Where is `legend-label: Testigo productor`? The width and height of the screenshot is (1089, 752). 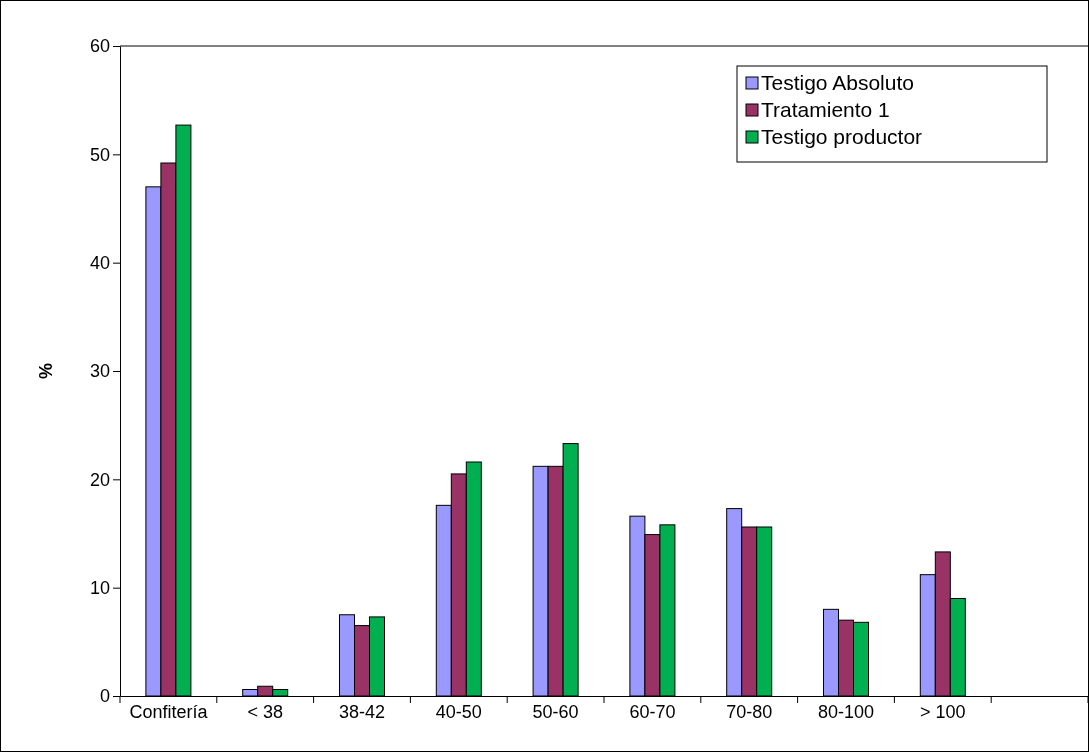 legend-label: Testigo productor is located at coordinates (842, 136).